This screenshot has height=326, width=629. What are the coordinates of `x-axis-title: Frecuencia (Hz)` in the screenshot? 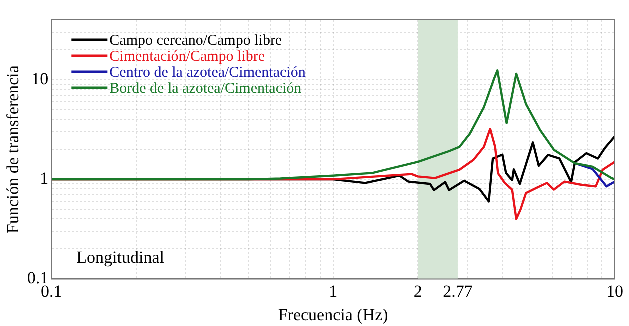 It's located at (333, 314).